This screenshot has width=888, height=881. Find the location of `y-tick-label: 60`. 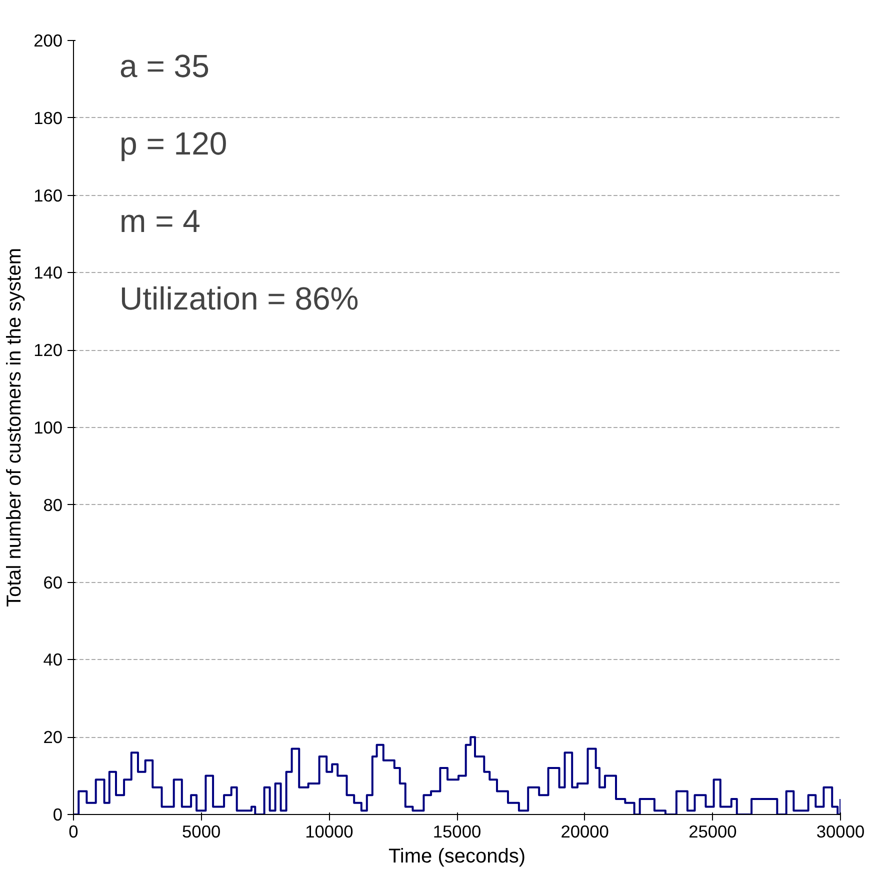

y-tick-label: 60 is located at coordinates (53, 582).